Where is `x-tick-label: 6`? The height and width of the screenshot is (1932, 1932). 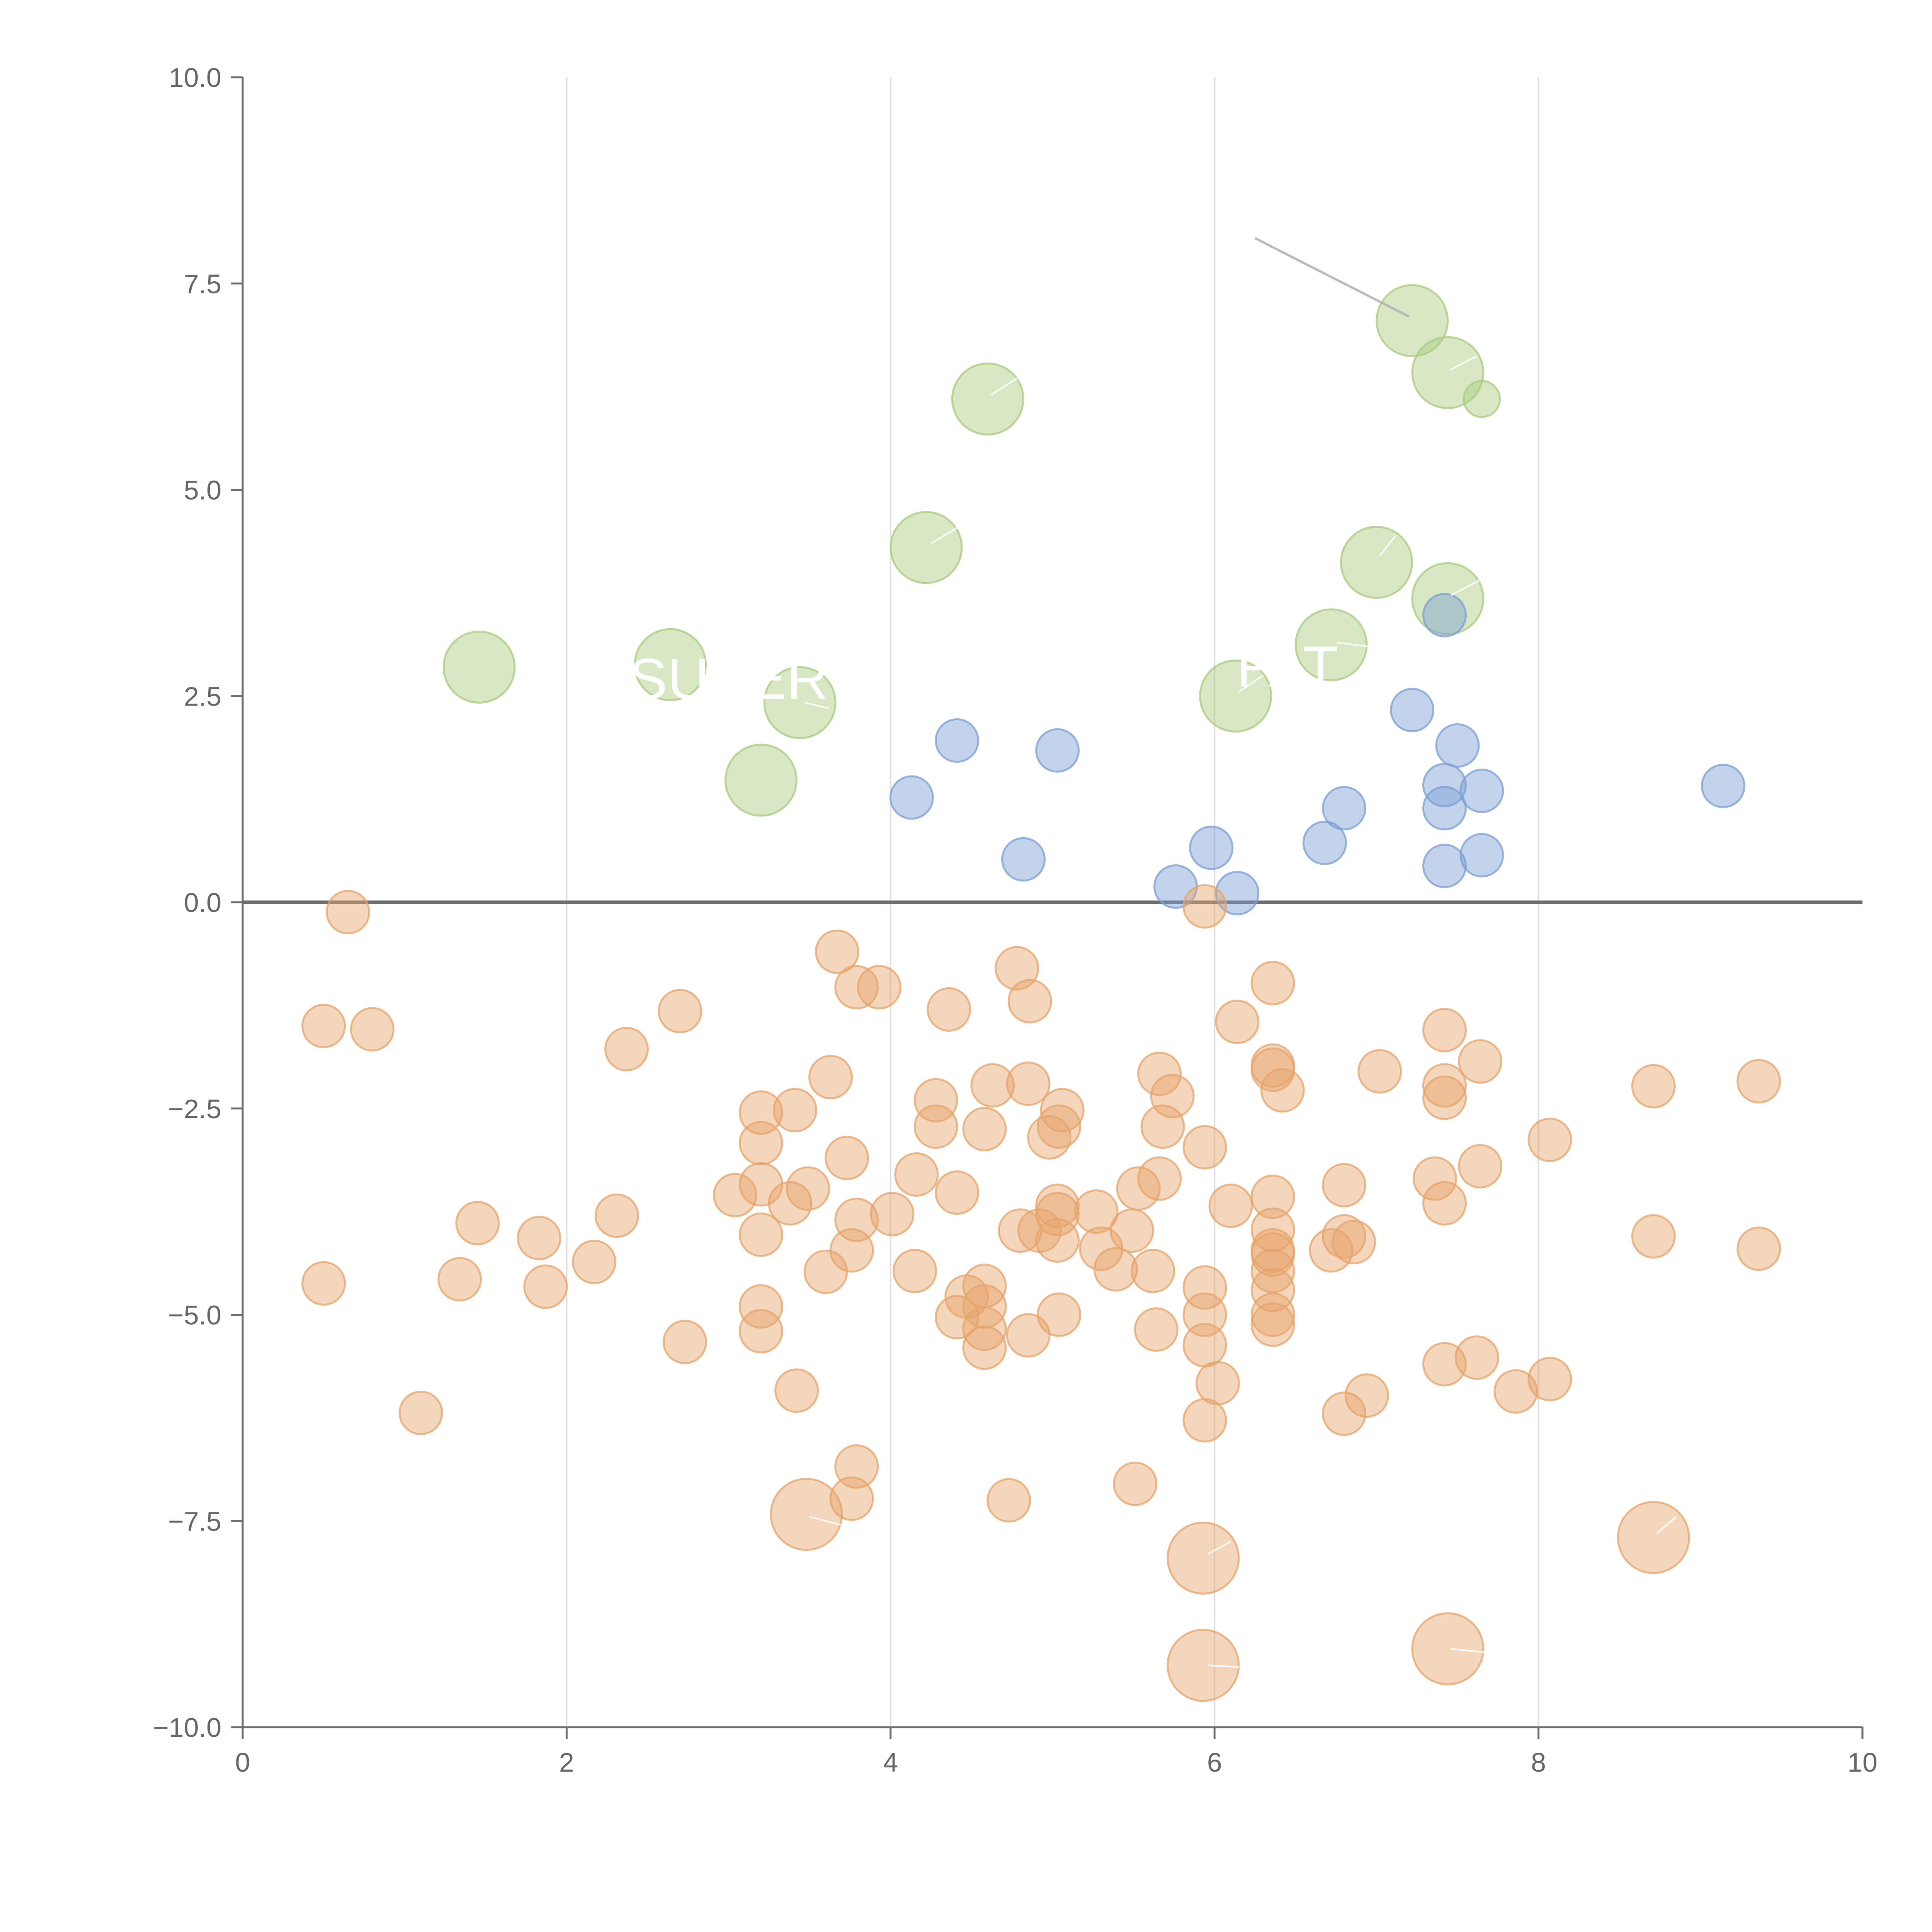
x-tick-label: 6 is located at coordinates (1214, 1762).